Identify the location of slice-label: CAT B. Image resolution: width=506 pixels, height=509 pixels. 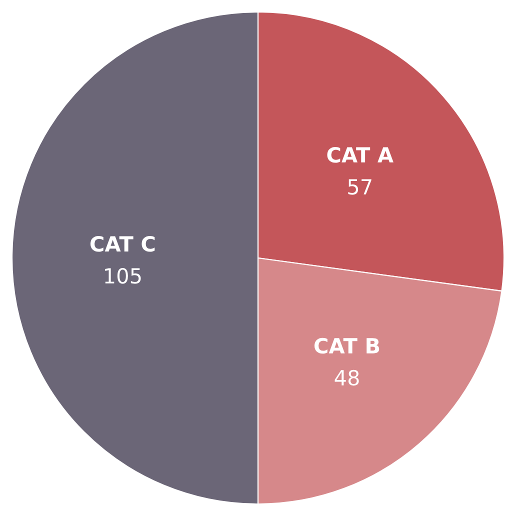
(347, 346).